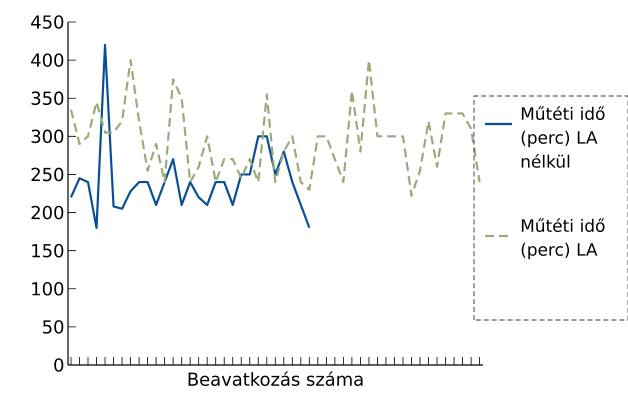  Describe the element at coordinates (48, 289) in the screenshot. I see `y-tick-label: 100` at that location.